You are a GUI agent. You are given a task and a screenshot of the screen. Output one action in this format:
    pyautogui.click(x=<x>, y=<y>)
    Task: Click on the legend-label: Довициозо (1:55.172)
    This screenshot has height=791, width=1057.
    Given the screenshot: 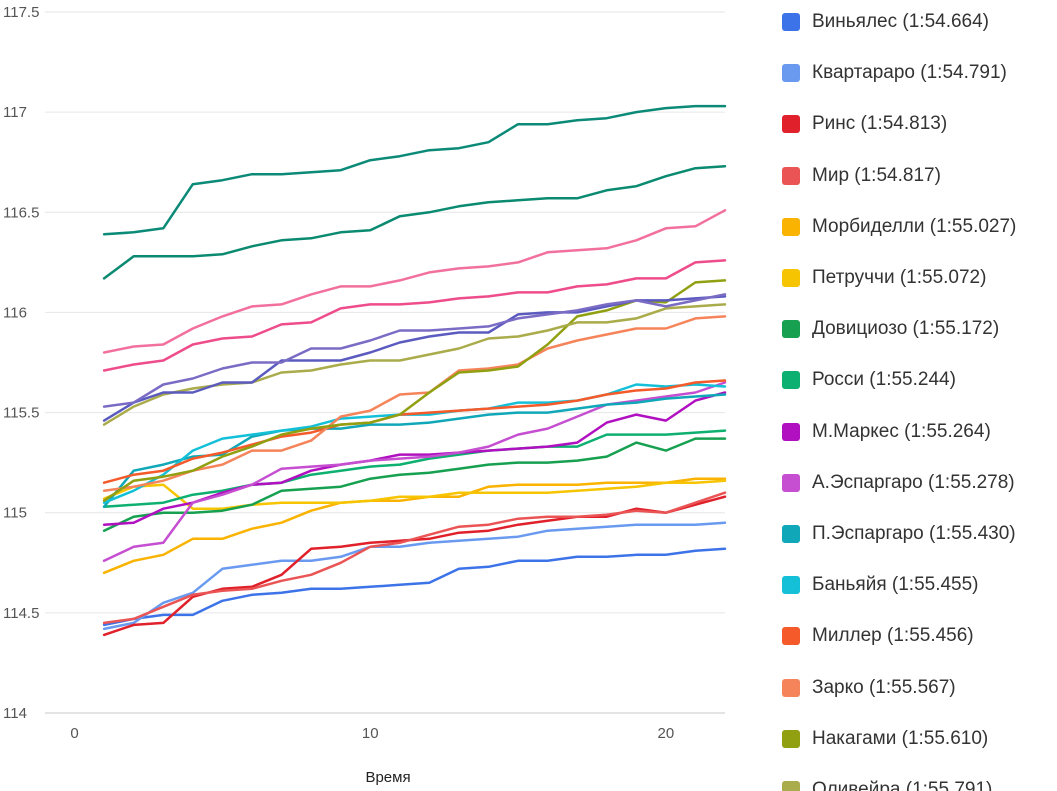 What is the action you would take?
    pyautogui.click(x=906, y=329)
    